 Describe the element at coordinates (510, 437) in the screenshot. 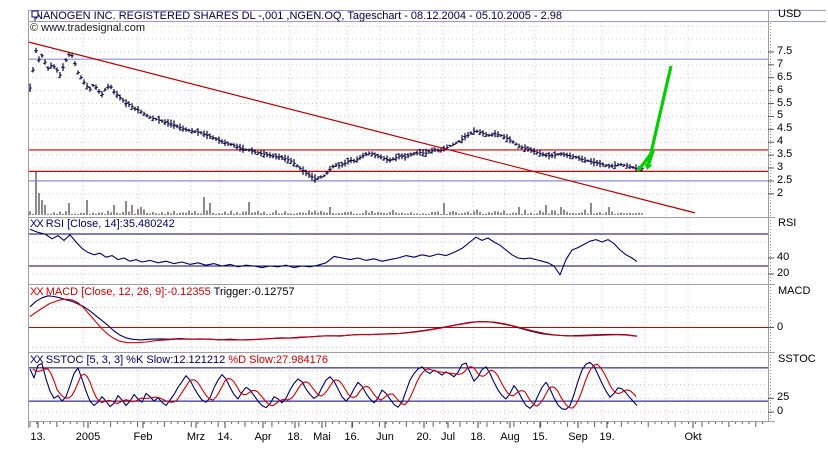

I see `x-axis-label: Aug` at that location.